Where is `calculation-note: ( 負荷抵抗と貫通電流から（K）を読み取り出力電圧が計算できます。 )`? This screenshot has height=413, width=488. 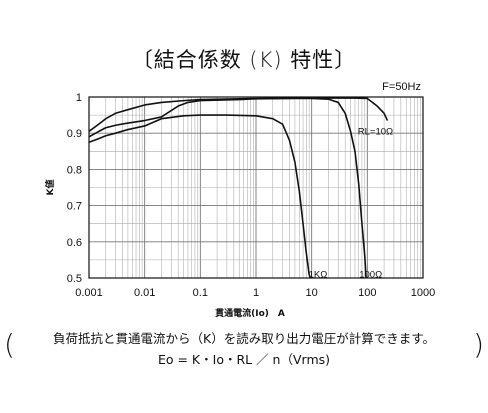
calculation-note: ( 負荷抵抗と貫通電流から（K）を読み取り出力電圧が計算できます。 ) is located at coordinates (244, 344).